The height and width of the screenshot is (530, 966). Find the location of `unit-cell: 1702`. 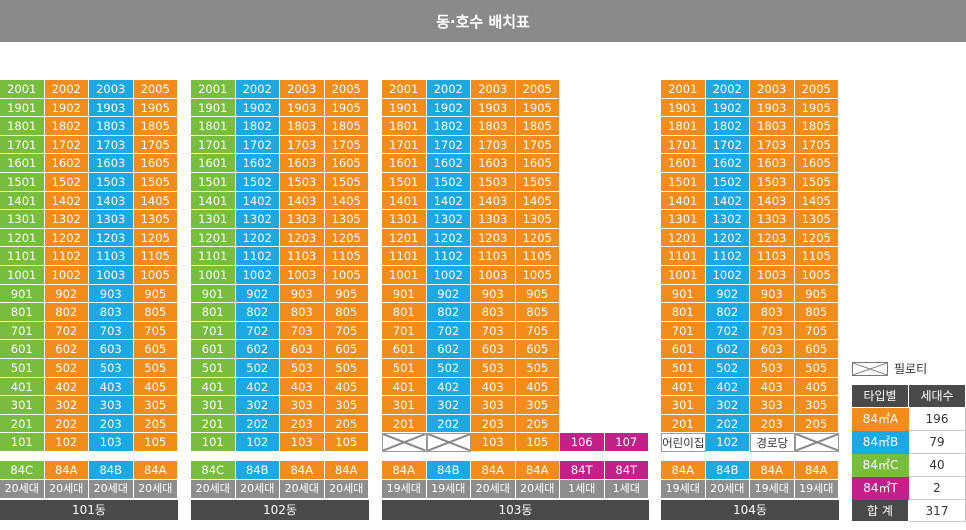

unit-cell: 1702 is located at coordinates (66, 145).